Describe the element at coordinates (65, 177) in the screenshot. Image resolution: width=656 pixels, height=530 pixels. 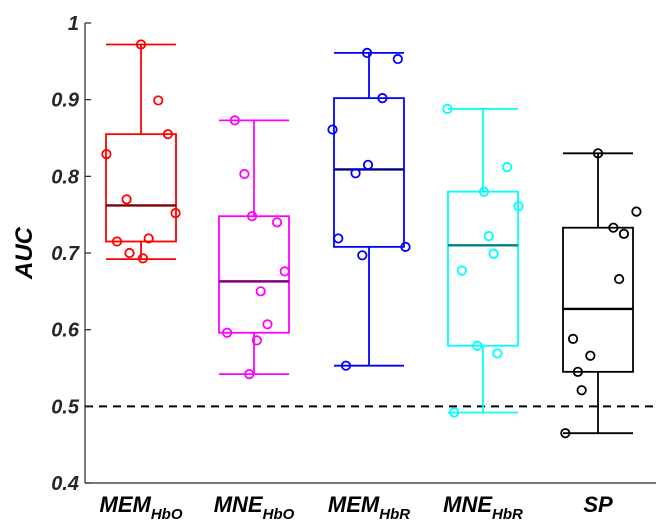
I see `y-tick-label: 0.8` at that location.